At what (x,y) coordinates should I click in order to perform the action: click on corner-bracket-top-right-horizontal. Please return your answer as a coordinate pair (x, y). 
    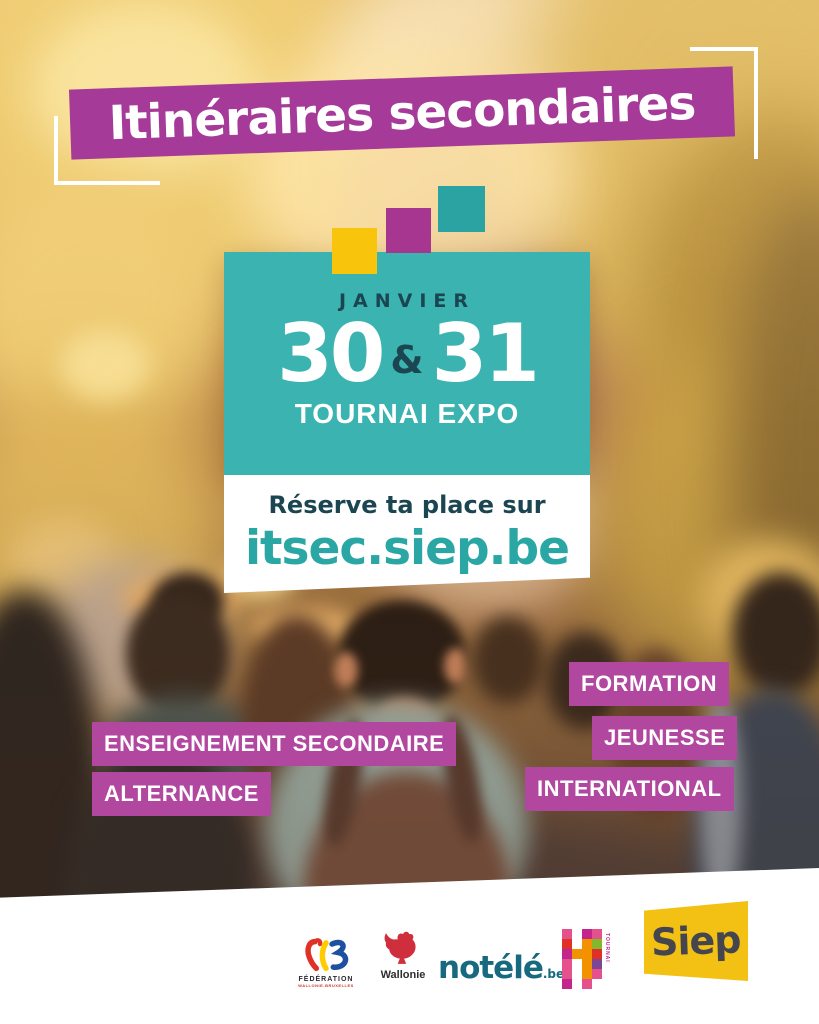
    Looking at the image, I should click on (724, 49).